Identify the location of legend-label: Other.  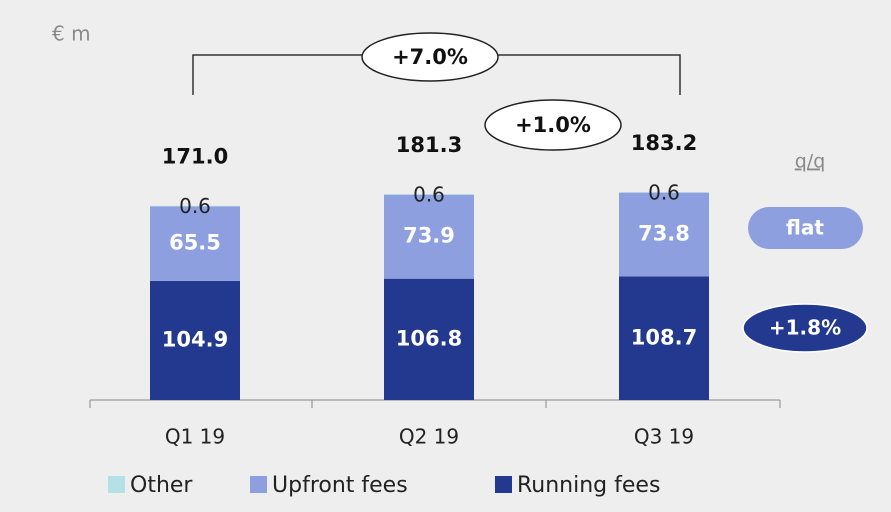
(161, 485).